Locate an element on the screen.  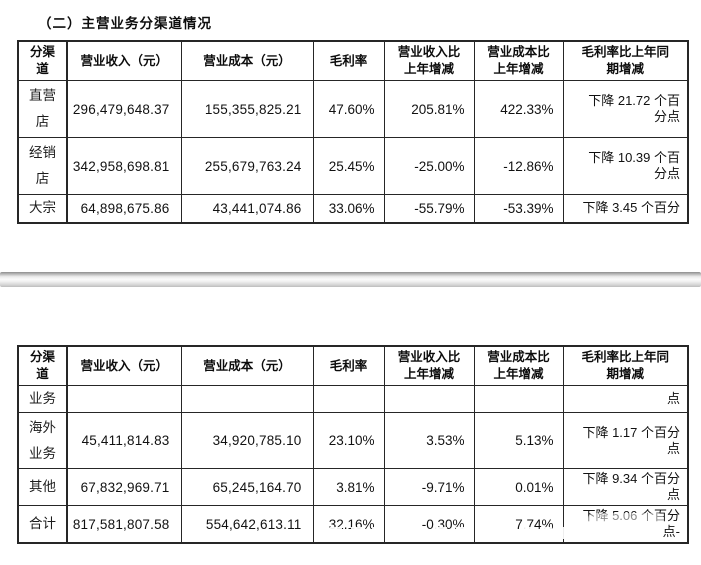
cell-revenue-yoy: -25.00% is located at coordinates (429, 166).